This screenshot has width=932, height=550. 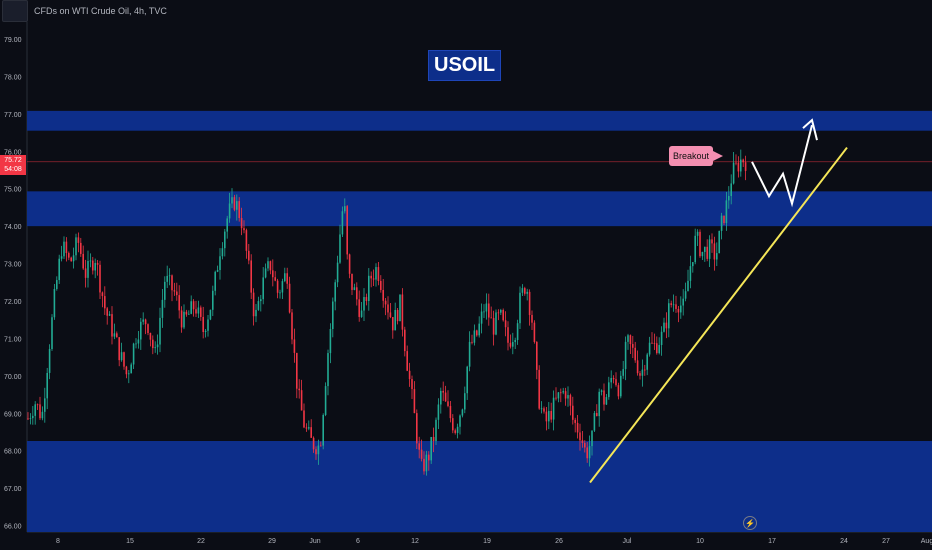 I want to click on x-tick-label: 27, so click(x=886, y=541).